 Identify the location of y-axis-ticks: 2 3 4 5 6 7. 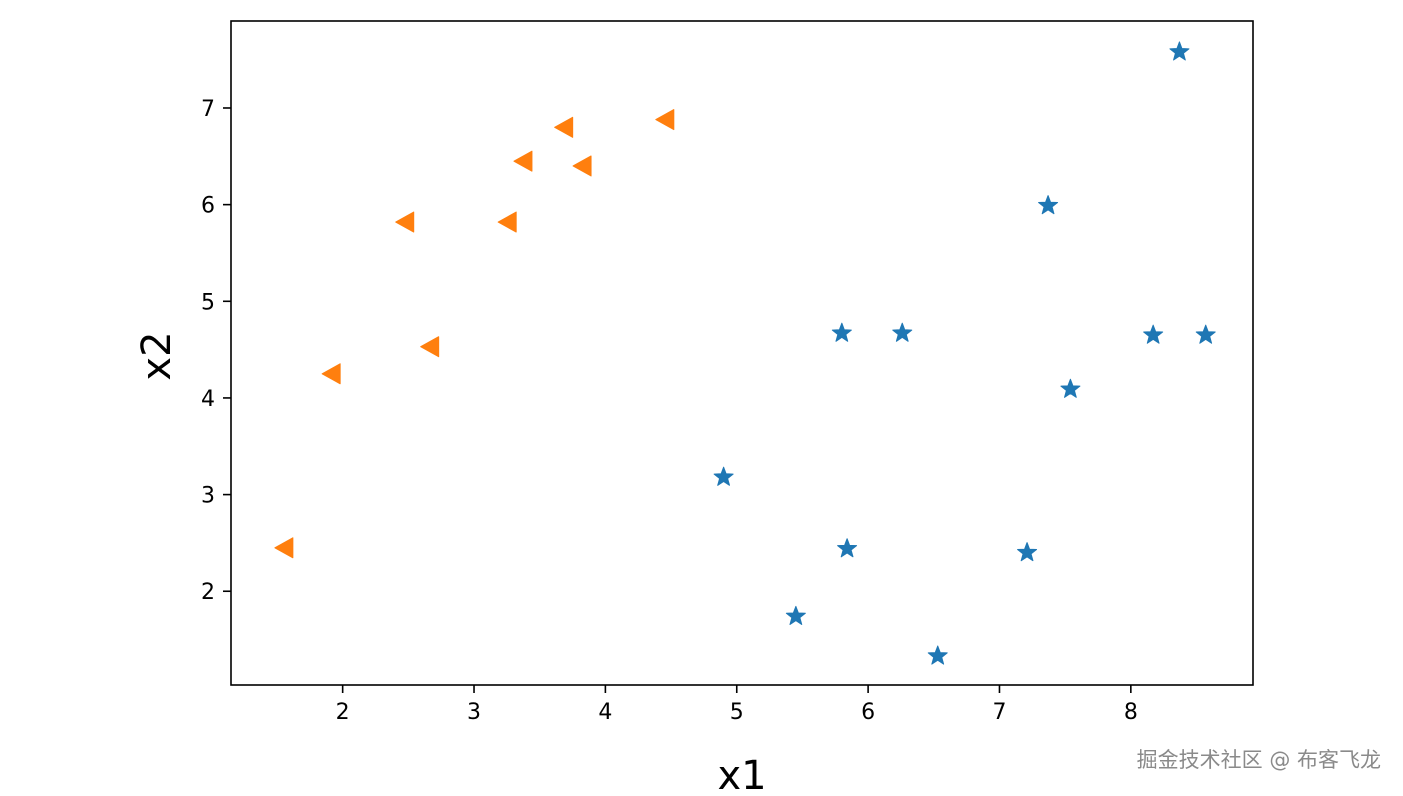
(216, 351).